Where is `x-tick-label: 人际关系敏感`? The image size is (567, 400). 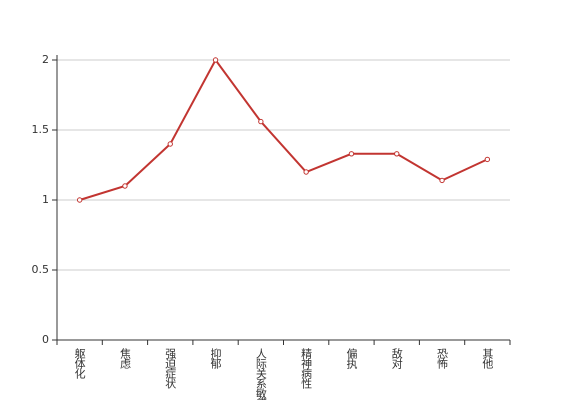 x-tick-label: 人际关系敏感 is located at coordinates (260, 374).